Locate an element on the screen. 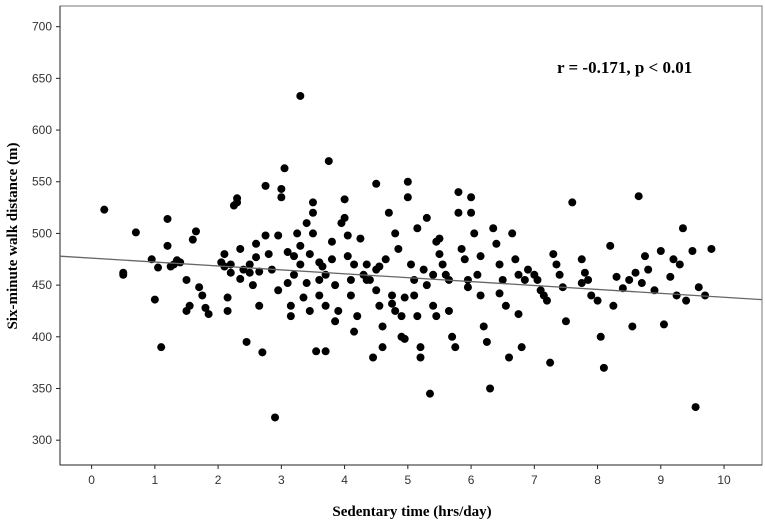 Image resolution: width=765 pixels, height=525 pixels. x-tick-label: 0 is located at coordinates (91, 480).